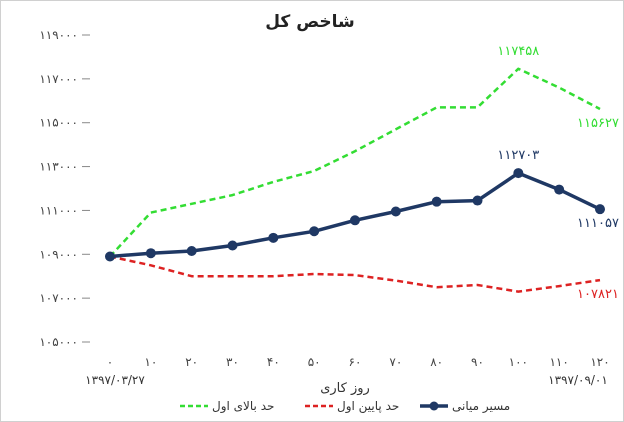 This screenshot has width=624, height=422. Describe the element at coordinates (477, 362) in the screenshot. I see `x-tick-label: ۹۰` at that location.